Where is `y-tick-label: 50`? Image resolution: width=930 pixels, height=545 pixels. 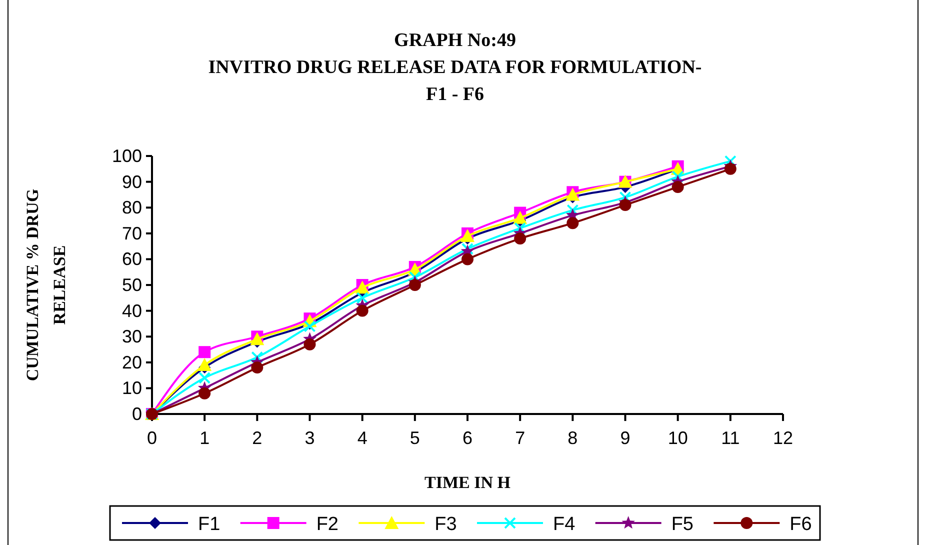 y-tick-label: 50 is located at coordinates (132, 285).